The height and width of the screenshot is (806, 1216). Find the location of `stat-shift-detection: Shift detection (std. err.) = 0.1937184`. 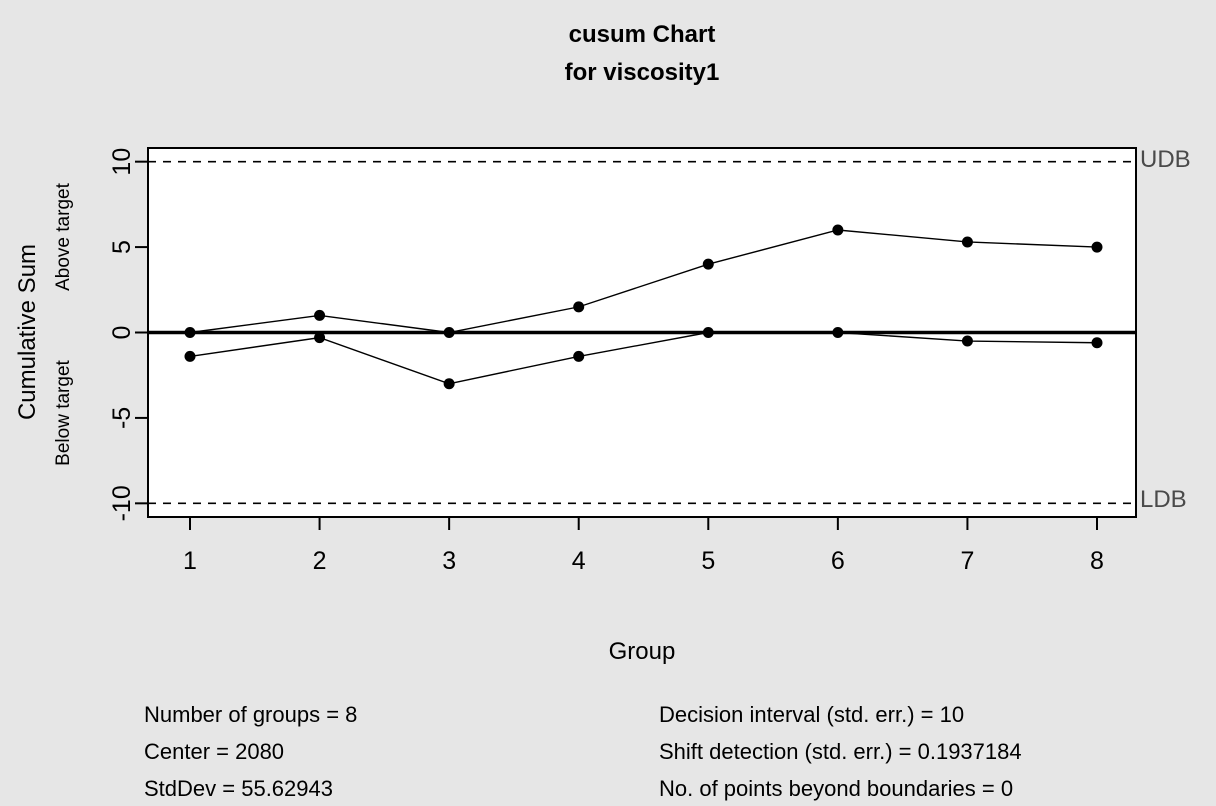

stat-shift-detection: Shift detection (std. err.) = 0.1937184 is located at coordinates (840, 751).